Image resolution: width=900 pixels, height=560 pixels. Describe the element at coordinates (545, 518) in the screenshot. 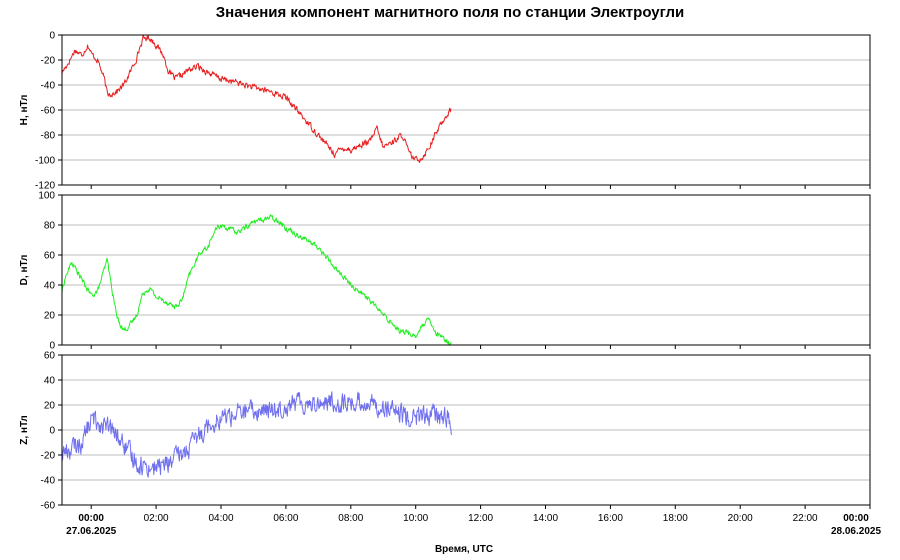

I see `x-tick-label: 14:00` at that location.